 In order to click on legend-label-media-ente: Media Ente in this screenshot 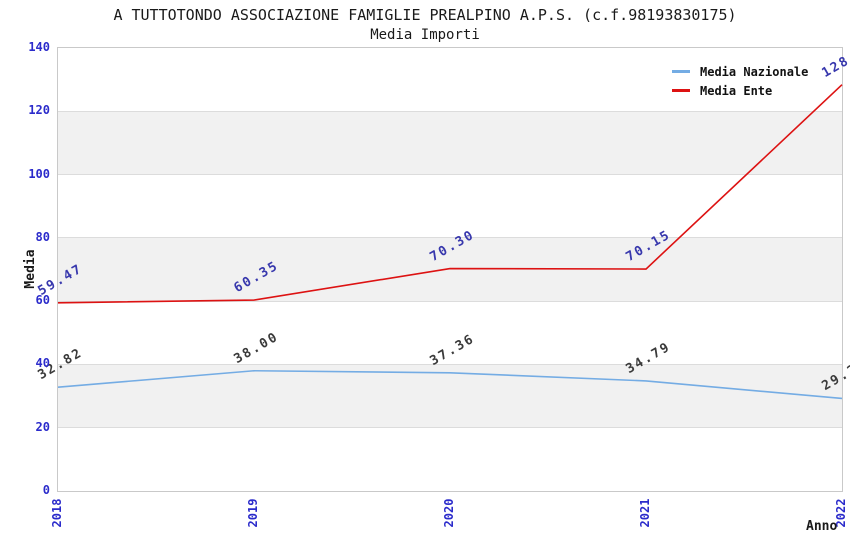, I will do `click(736, 90)`.